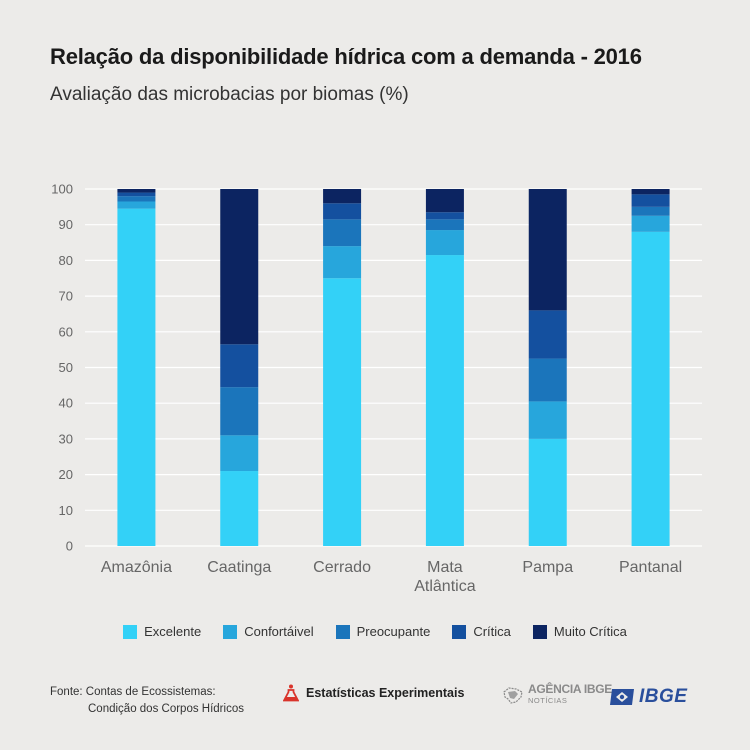 The image size is (750, 750). What do you see at coordinates (444, 577) in the screenshot?
I see `x-tick-label: Mata Atlântica` at bounding box center [444, 577].